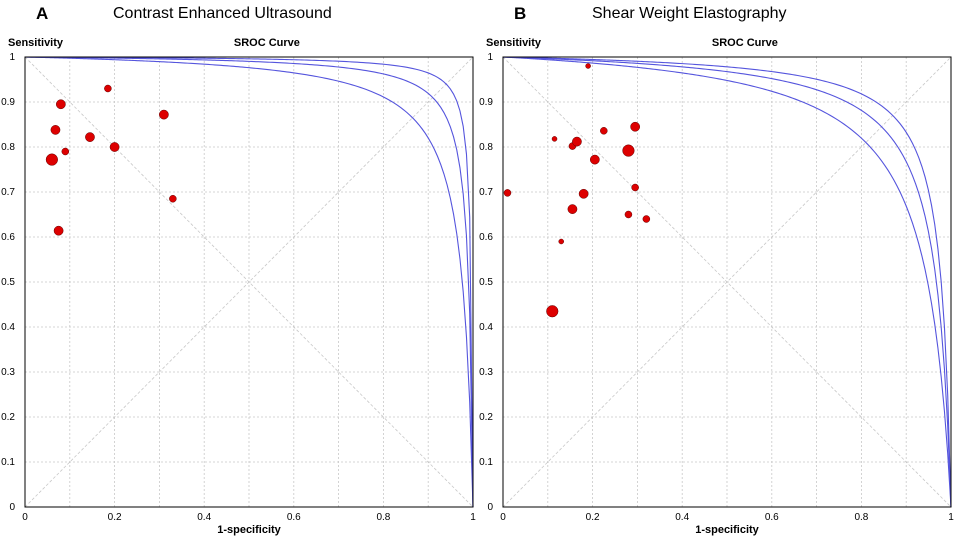  Describe the element at coordinates (42, 13) in the screenshot. I see `panel-a-label: A` at that location.